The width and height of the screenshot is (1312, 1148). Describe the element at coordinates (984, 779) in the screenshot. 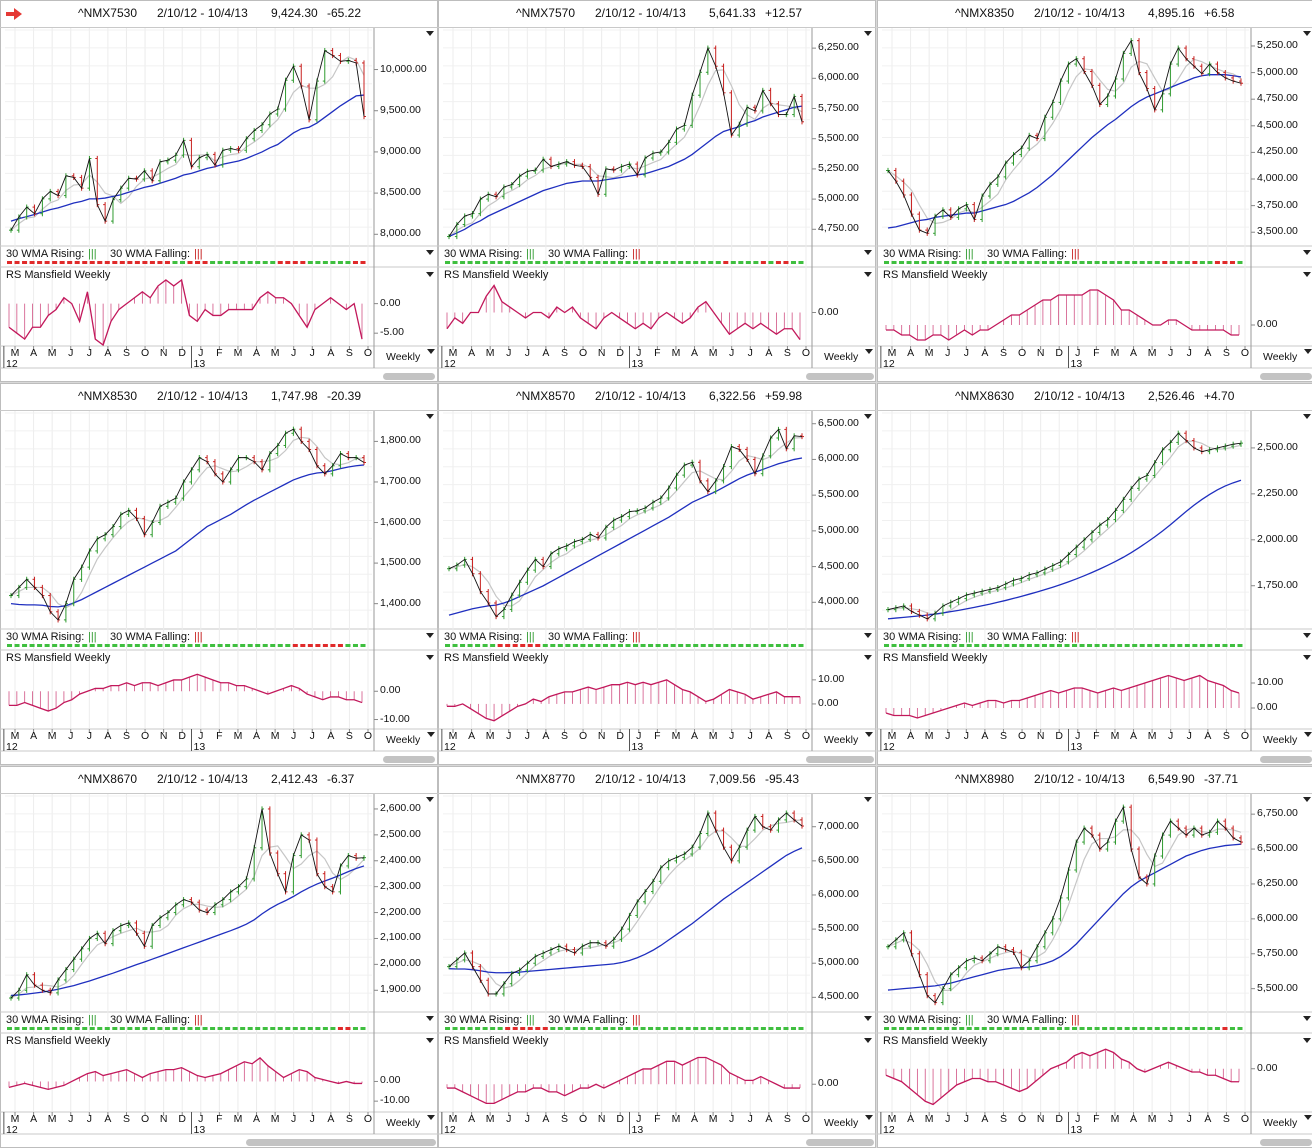

I see `symbol-label: ^NMX8980` at that location.